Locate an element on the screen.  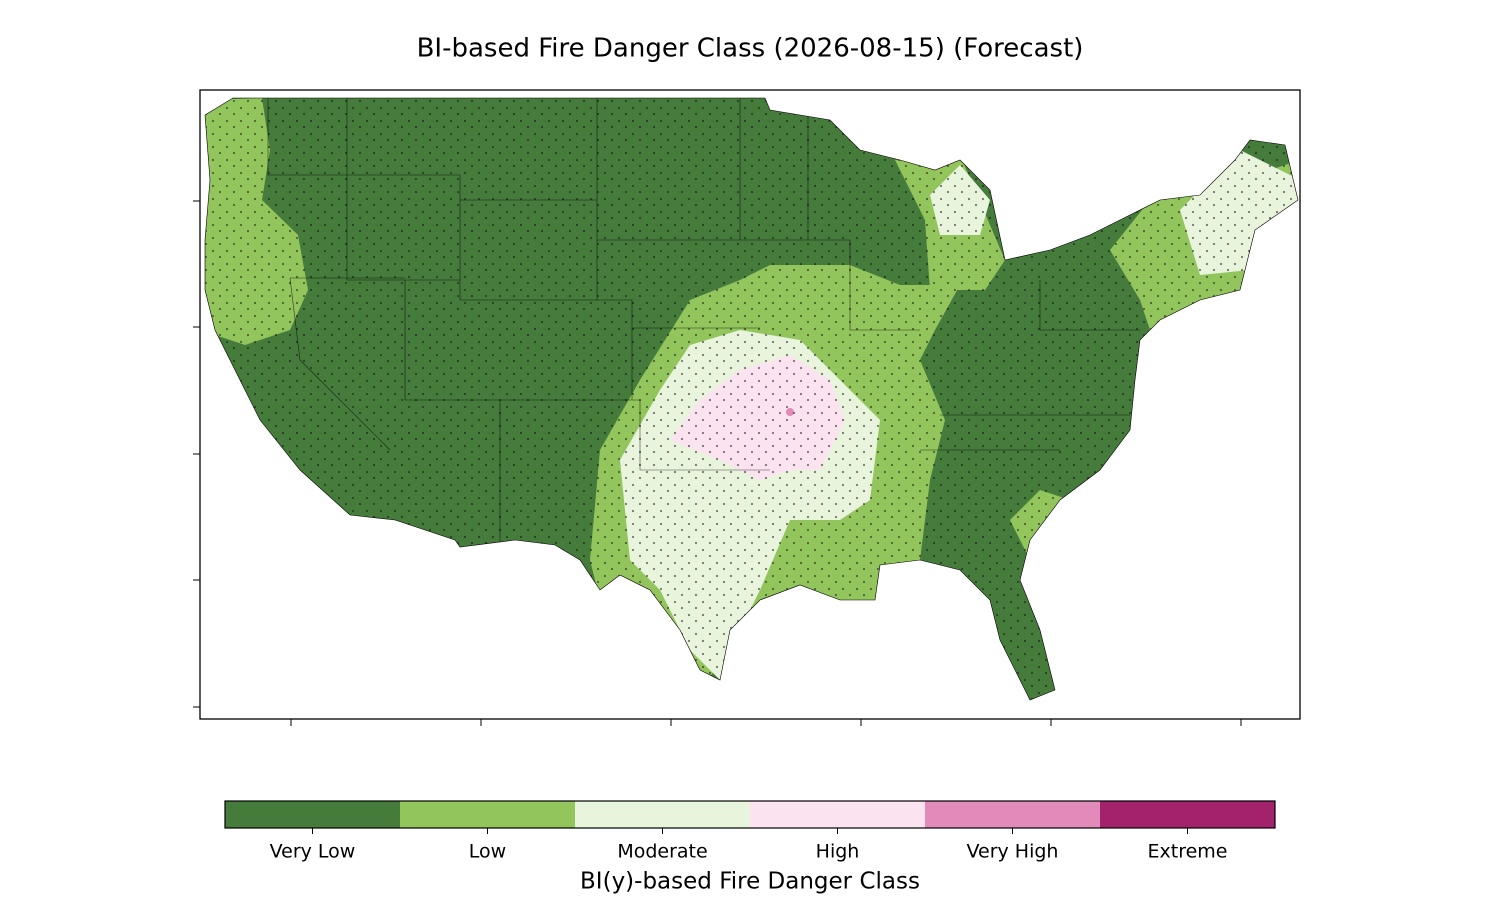
colorbar-class-label: Very Low is located at coordinates (313, 852).